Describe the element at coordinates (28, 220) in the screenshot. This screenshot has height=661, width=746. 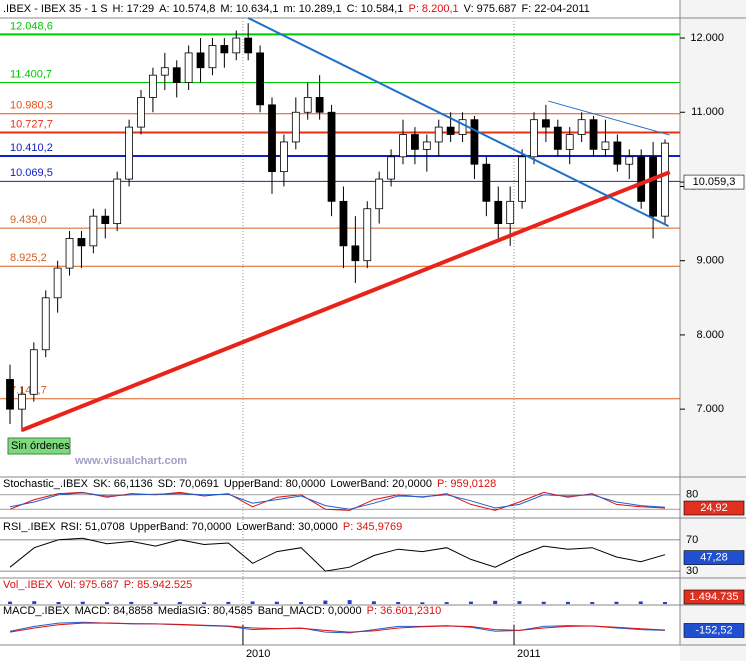
I see `level-label: 9.439,0` at that location.